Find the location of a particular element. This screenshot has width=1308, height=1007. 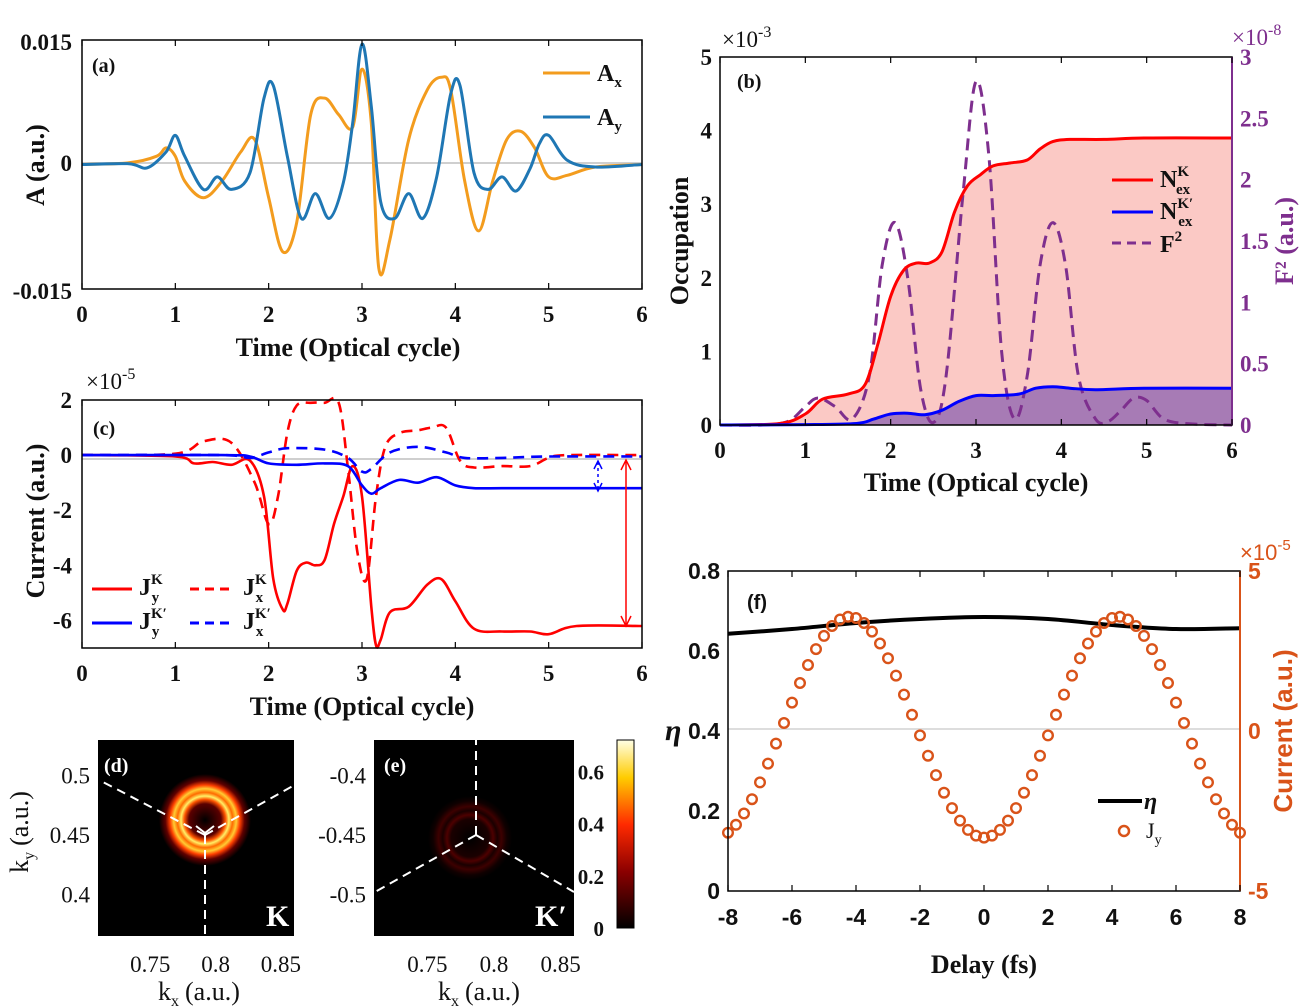

x-tick-label: -8 is located at coordinates (728, 917).